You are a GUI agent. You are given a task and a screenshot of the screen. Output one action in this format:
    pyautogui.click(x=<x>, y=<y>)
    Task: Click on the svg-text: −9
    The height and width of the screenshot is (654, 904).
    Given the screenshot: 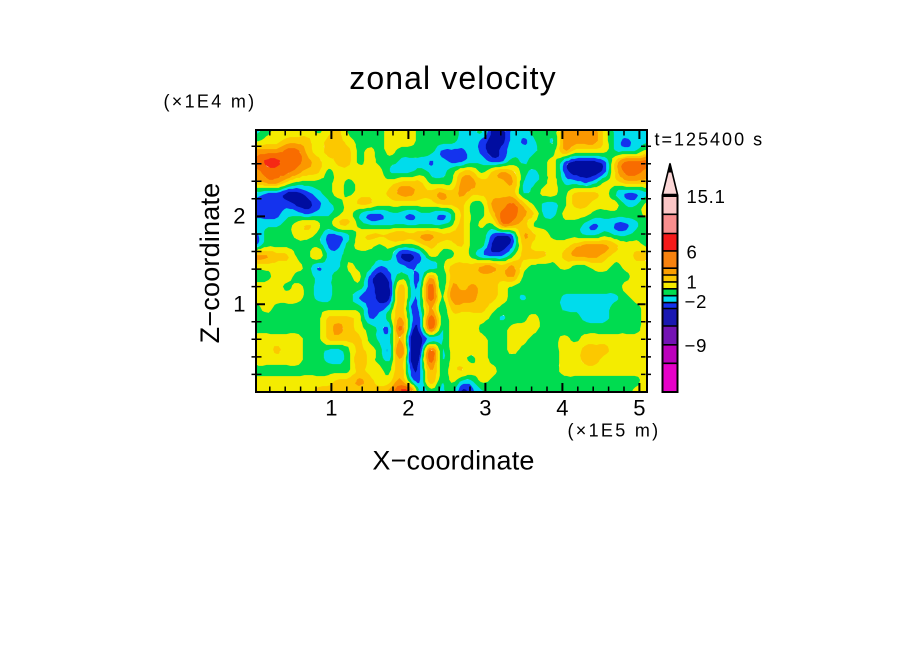 What is the action you would take?
    pyautogui.click(x=696, y=345)
    